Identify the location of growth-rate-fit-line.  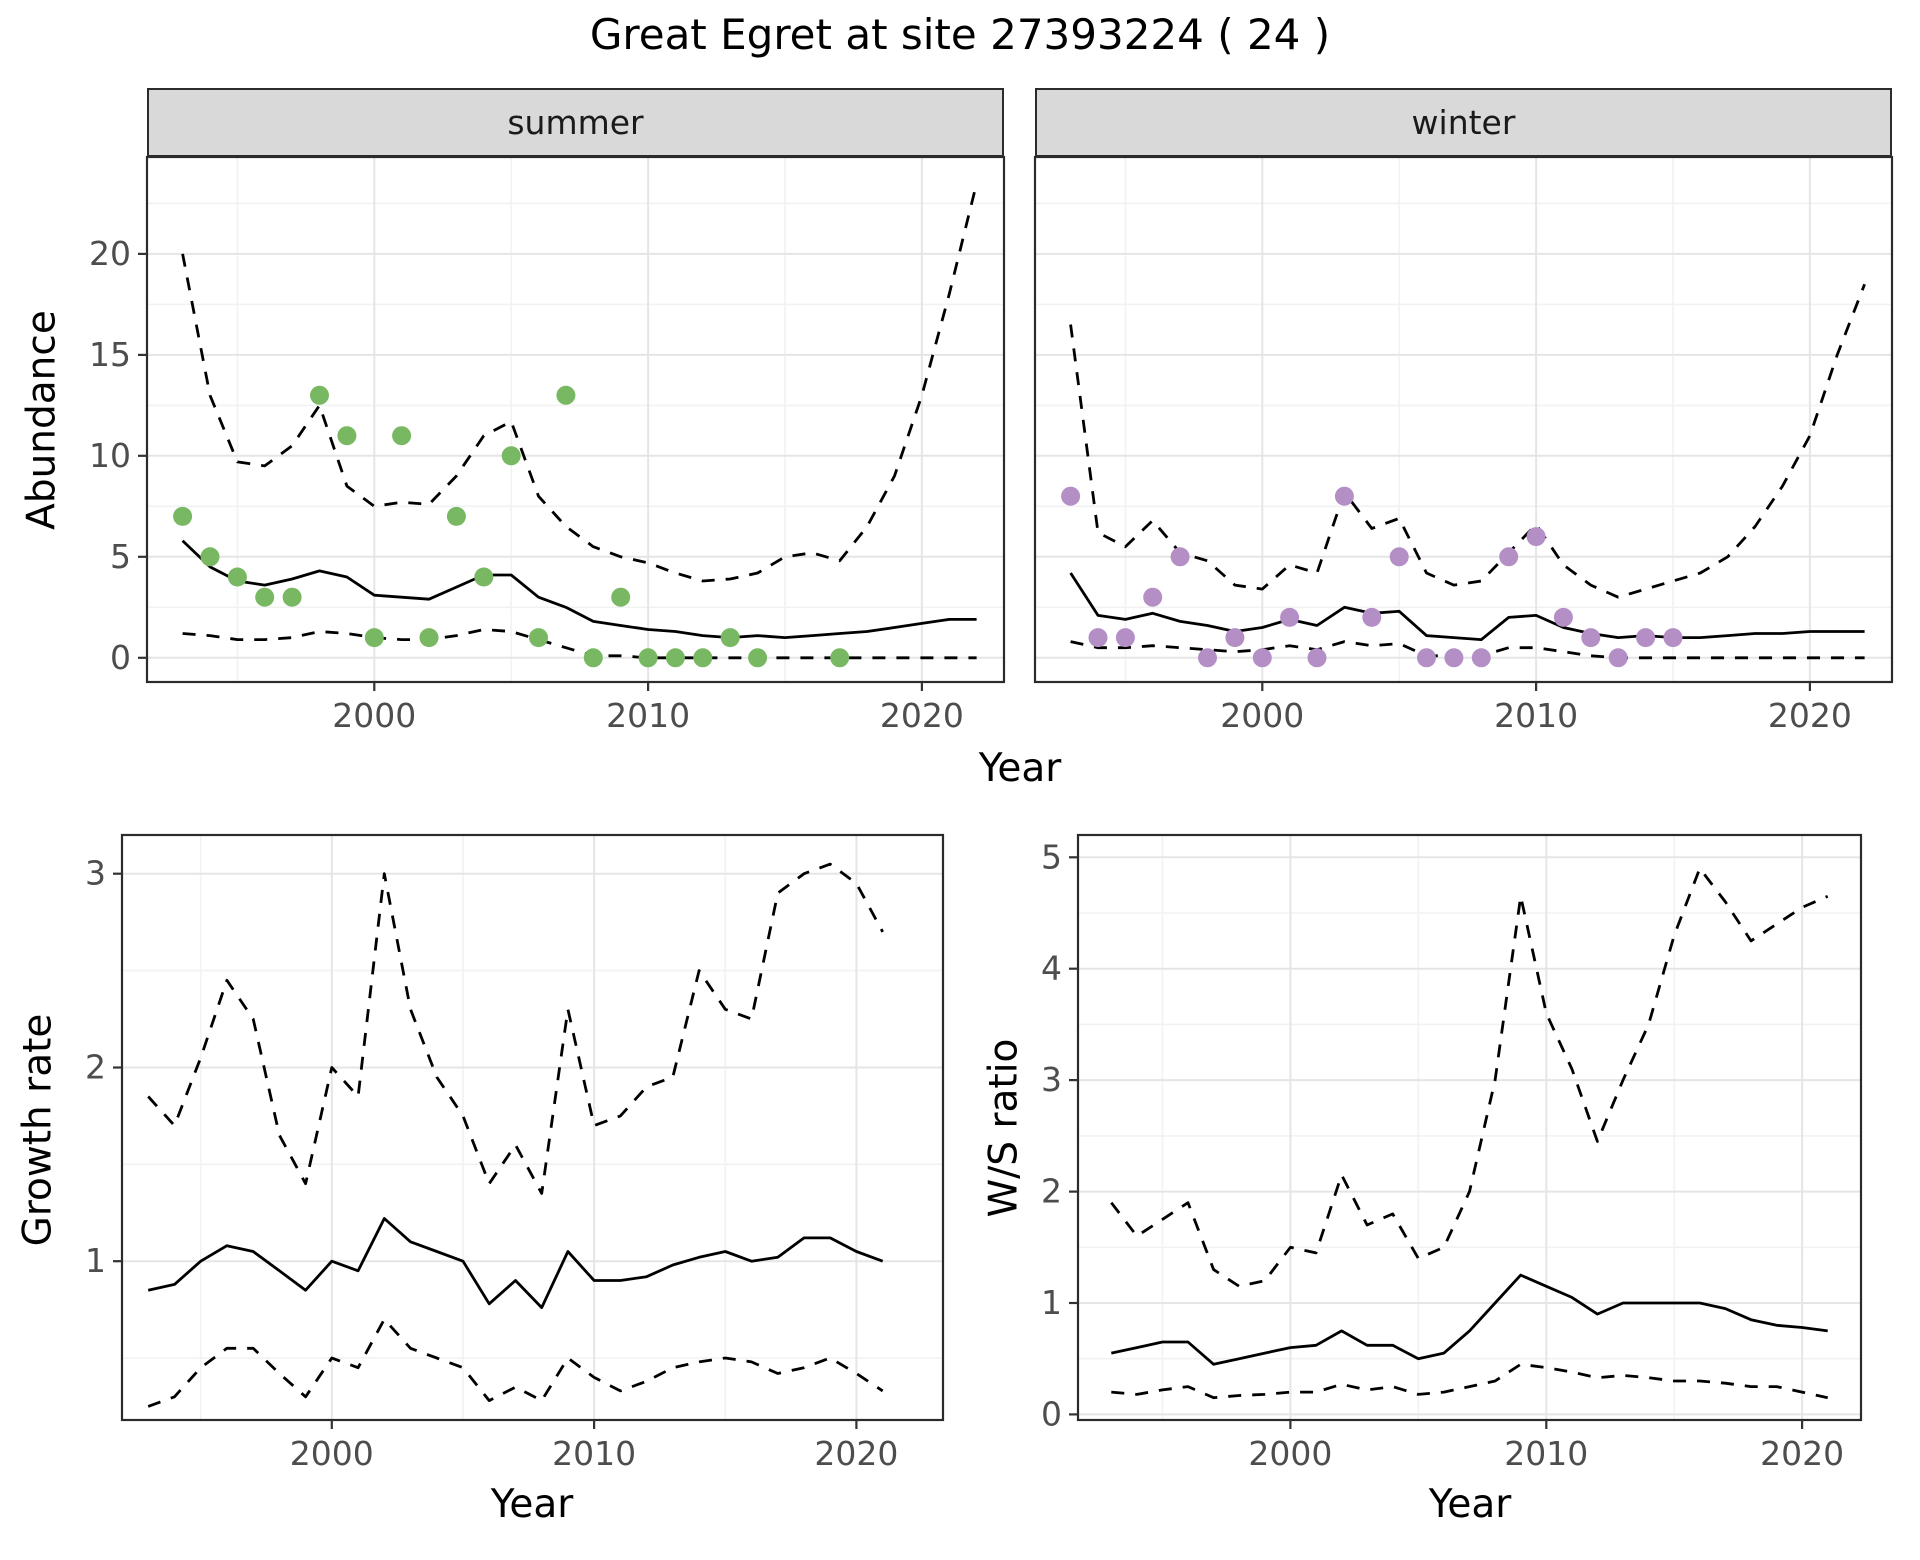
(515, 1263).